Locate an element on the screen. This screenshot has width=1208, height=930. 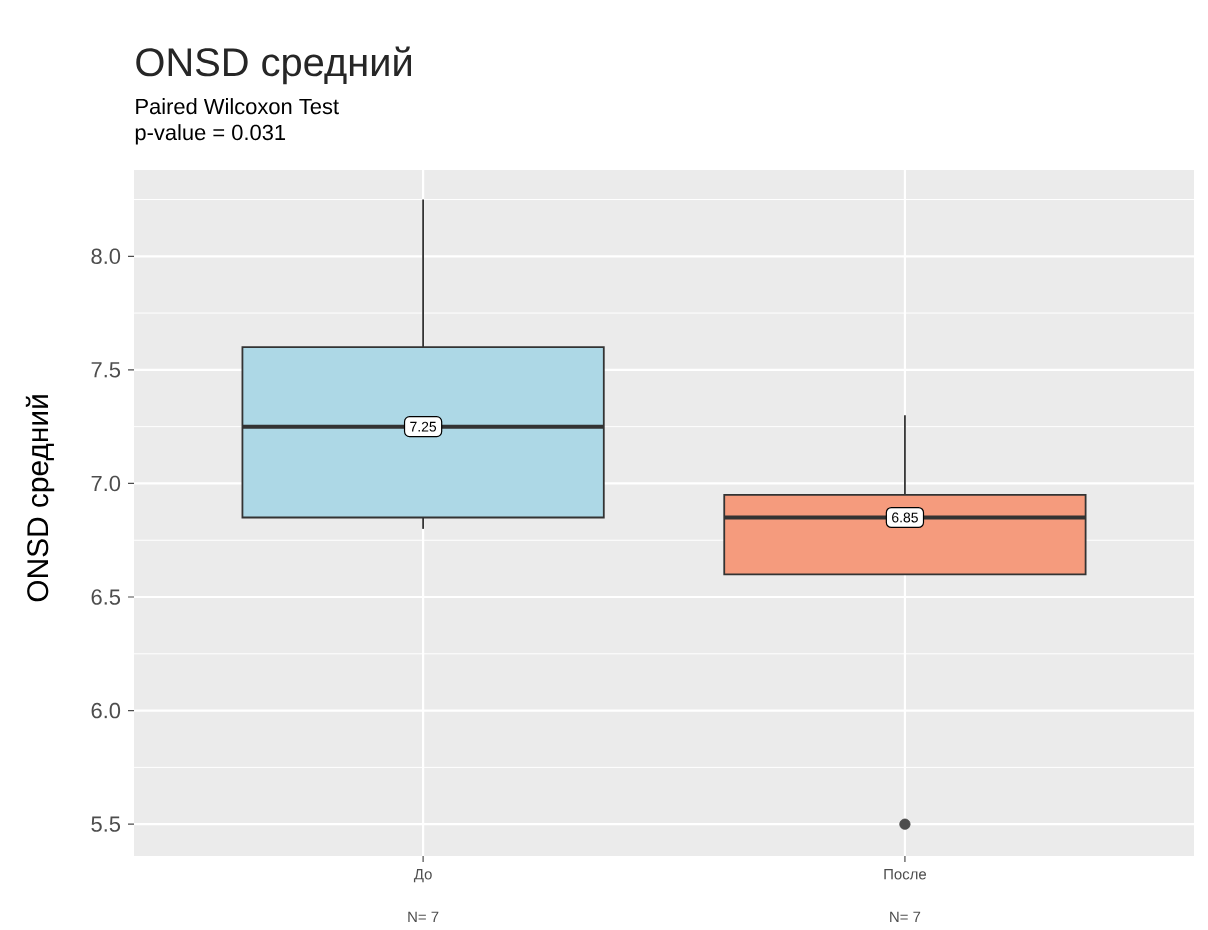
y-tick-label: 6.5 is located at coordinates (106, 597).